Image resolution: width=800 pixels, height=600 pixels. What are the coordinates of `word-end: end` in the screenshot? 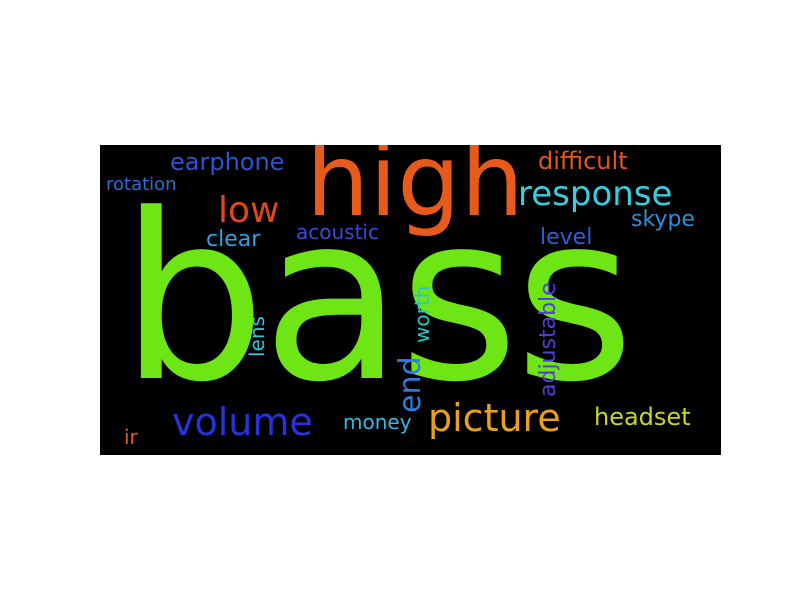 It's located at (410, 384).